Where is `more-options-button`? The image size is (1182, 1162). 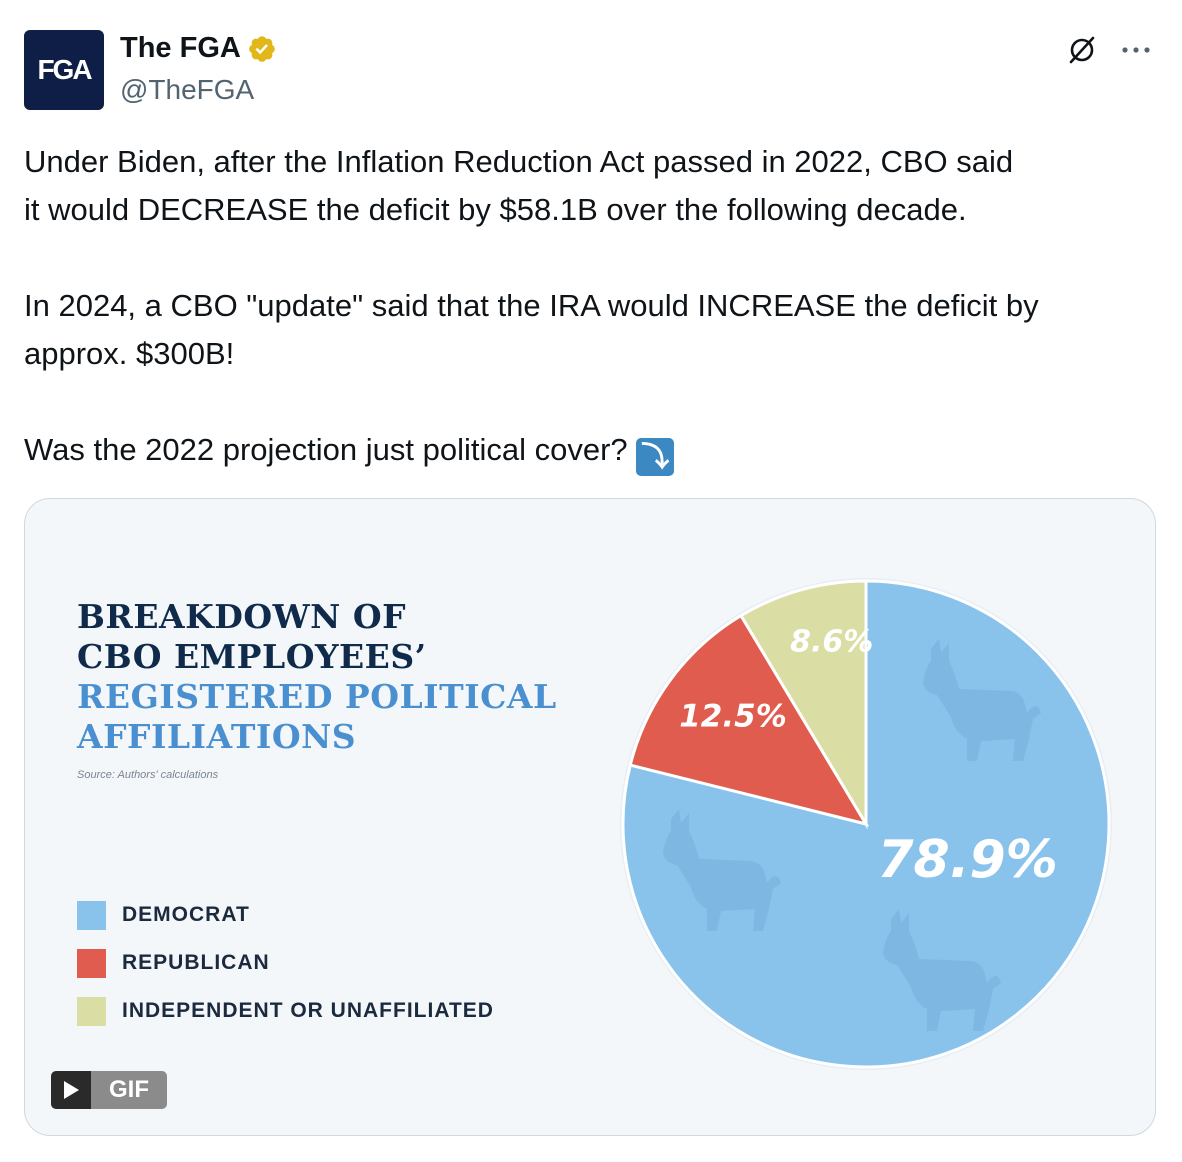
more-options-button is located at coordinates (1136, 50).